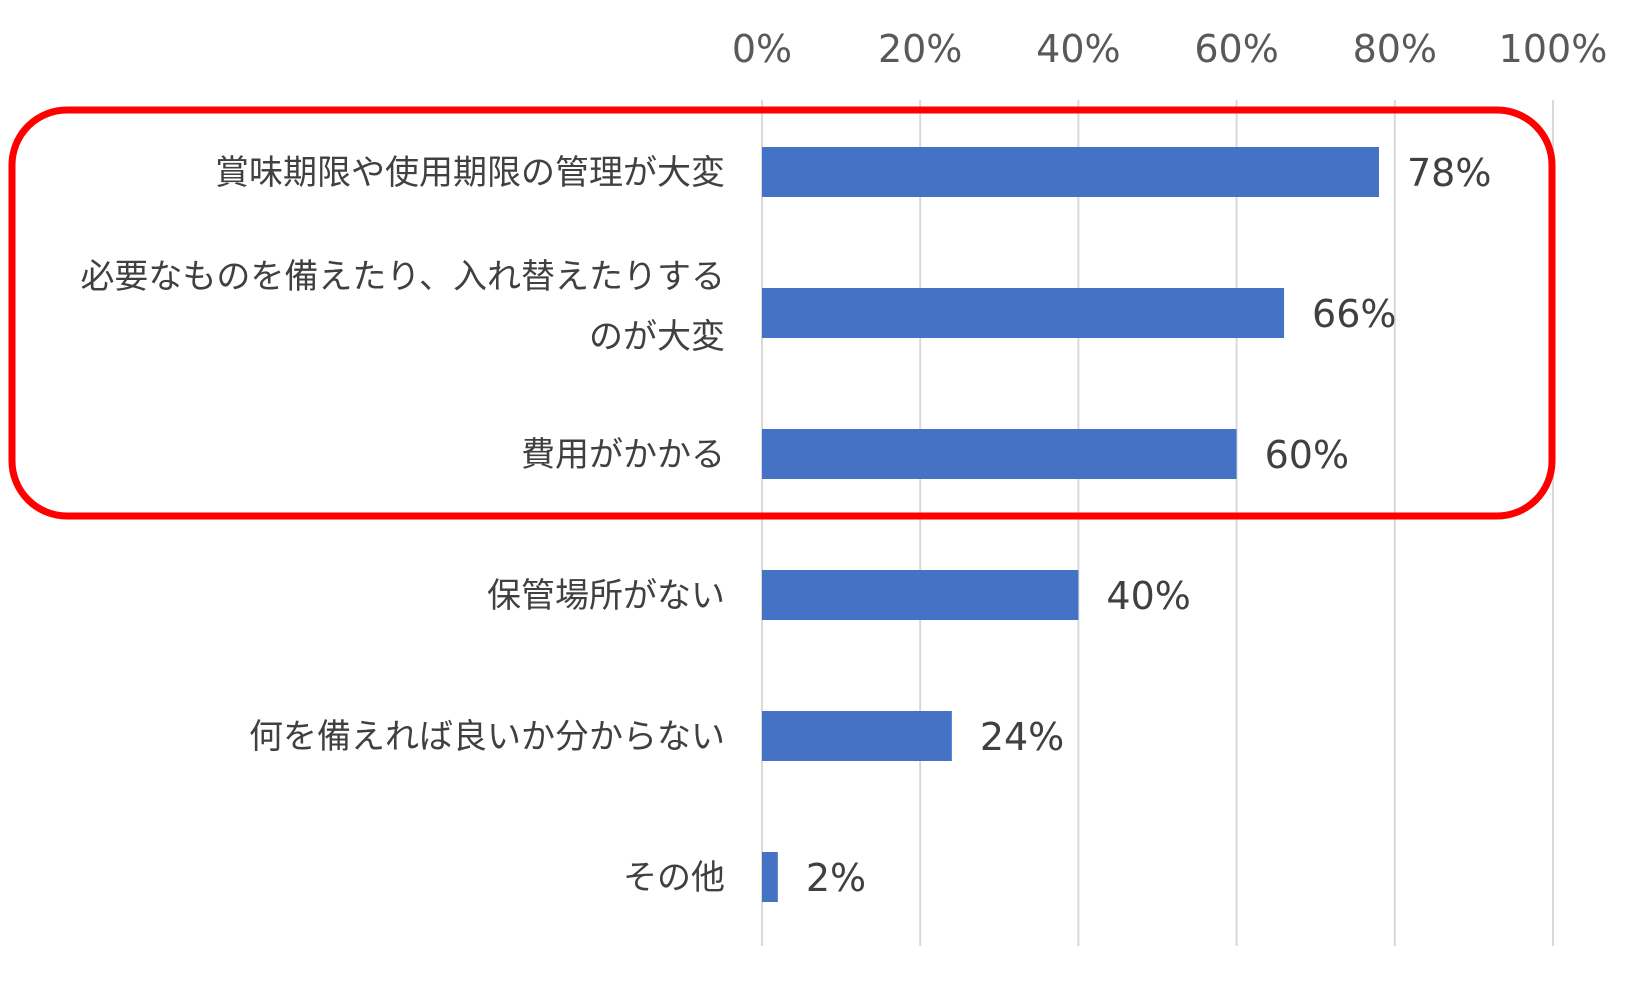  What do you see at coordinates (1022, 737) in the screenshot?
I see `data-label: 24%` at bounding box center [1022, 737].